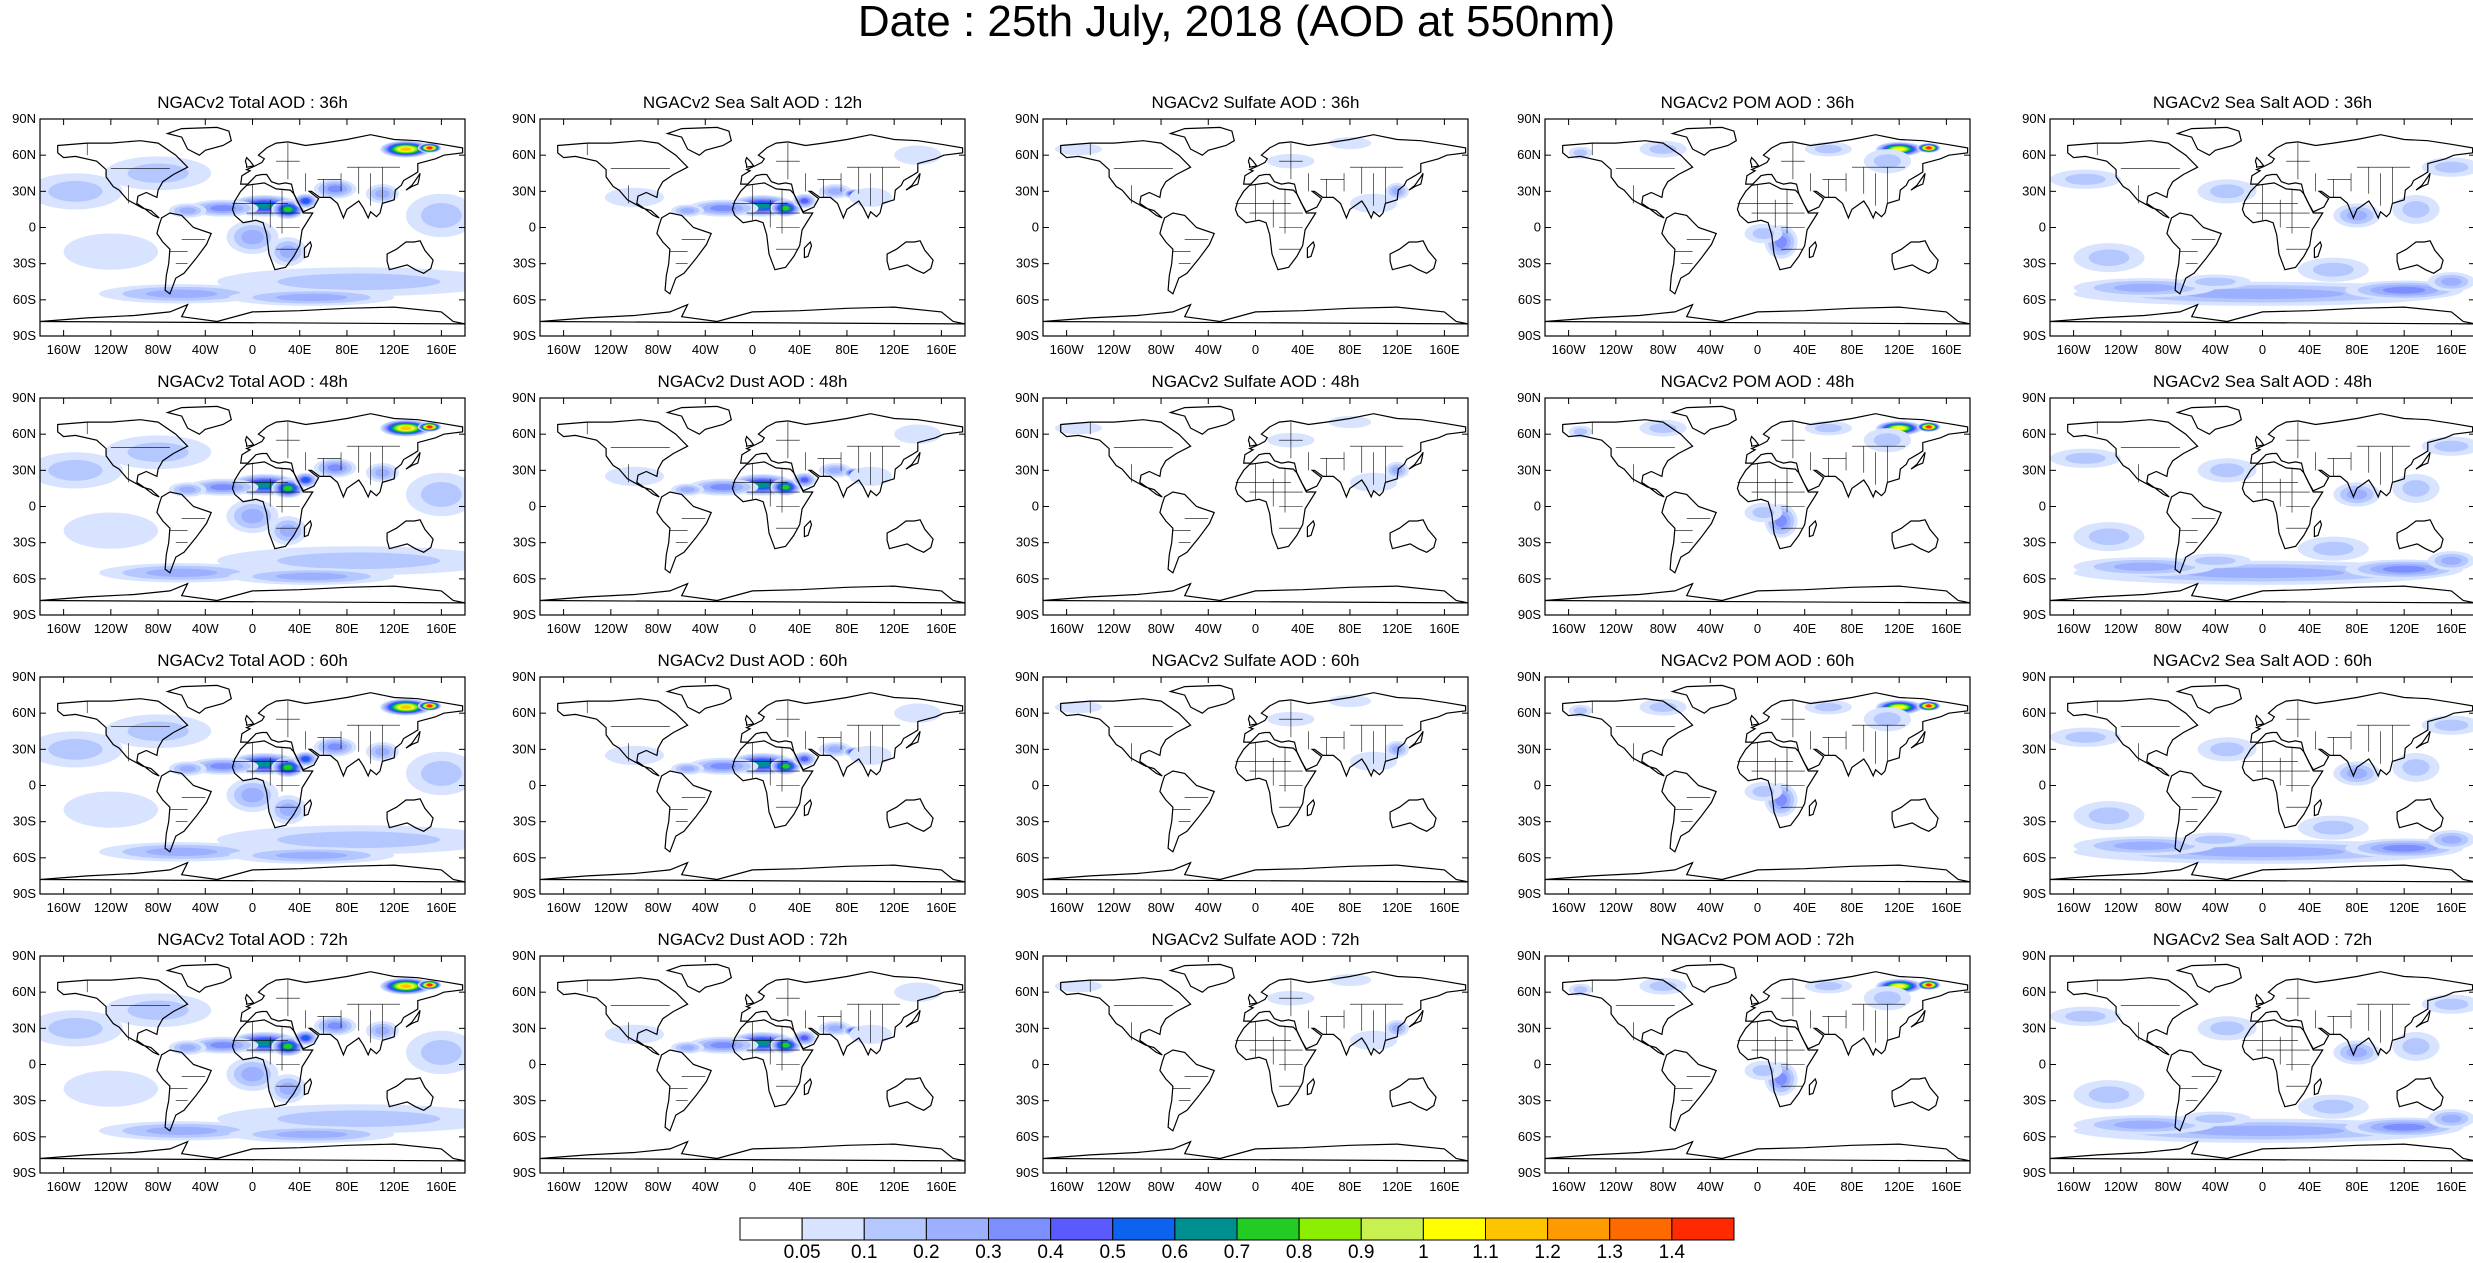  Describe the element at coordinates (441, 907) in the screenshot. I see `lon-label: 160E` at that location.